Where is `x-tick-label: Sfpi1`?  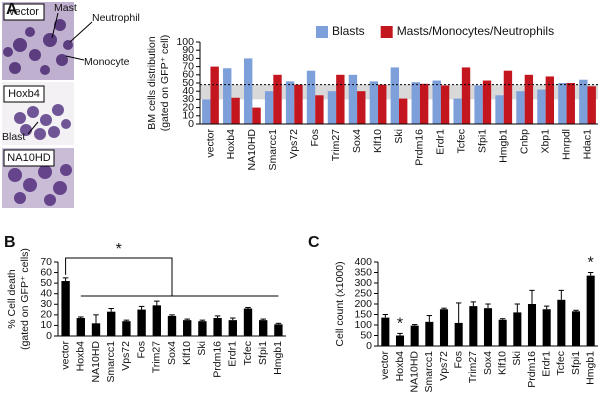
x-tick-label: Sfpi1 is located at coordinates (483, 141).